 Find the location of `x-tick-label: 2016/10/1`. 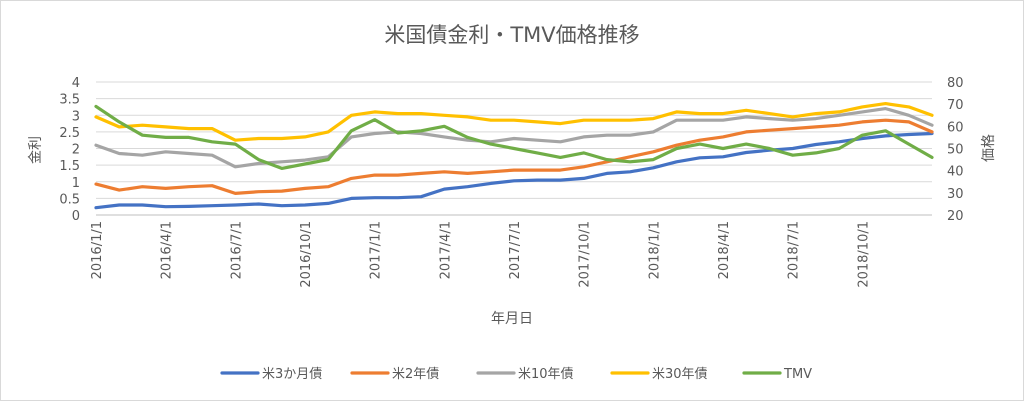

x-tick-label: 2016/10/1 is located at coordinates (306, 254).